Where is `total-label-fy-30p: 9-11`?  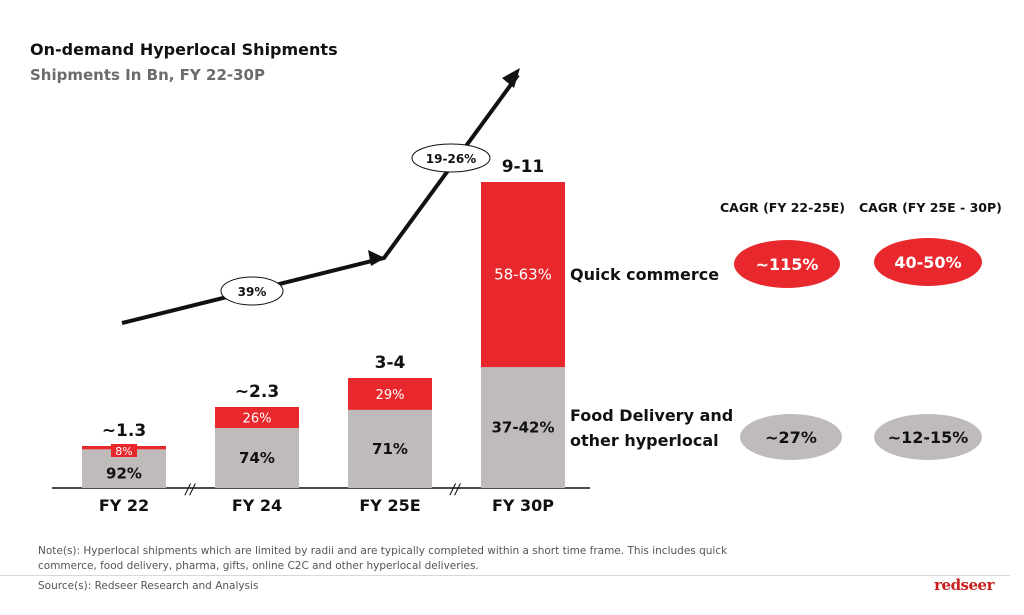 total-label-fy-30p: 9-11 is located at coordinates (523, 167).